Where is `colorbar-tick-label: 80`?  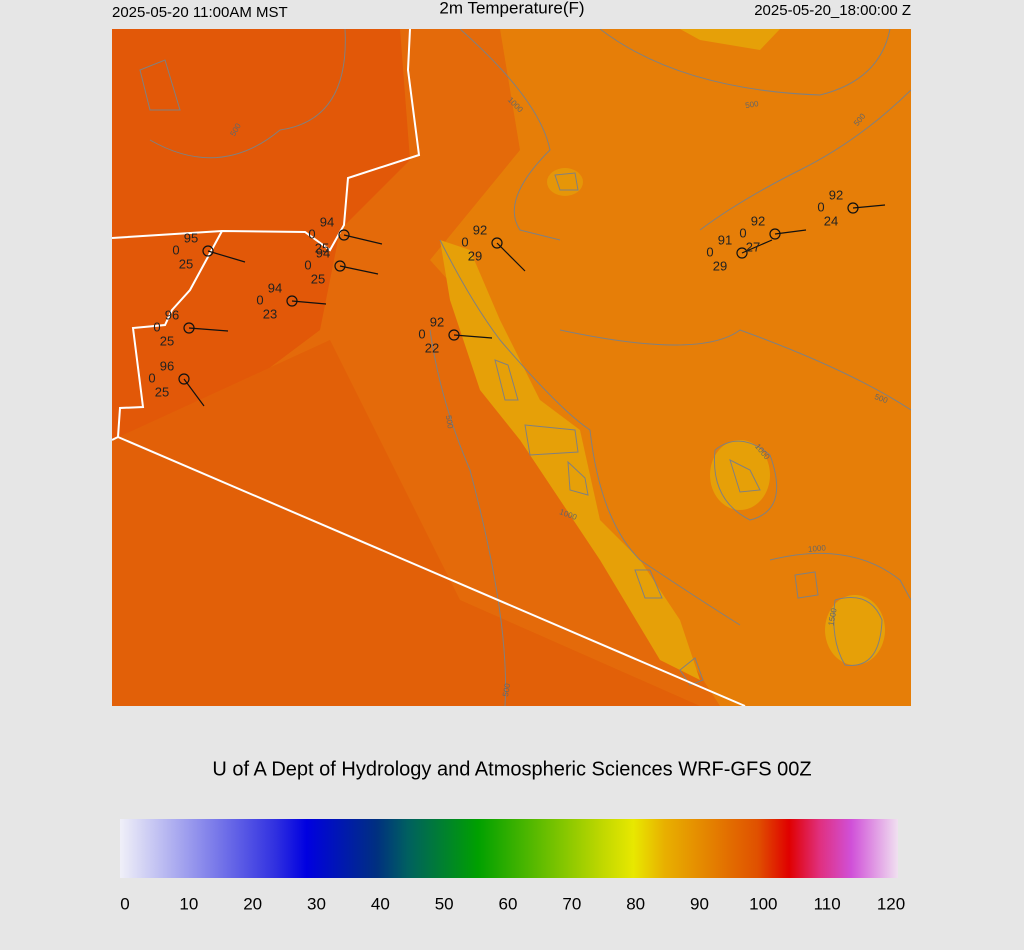 colorbar-tick-label: 80 is located at coordinates (635, 903).